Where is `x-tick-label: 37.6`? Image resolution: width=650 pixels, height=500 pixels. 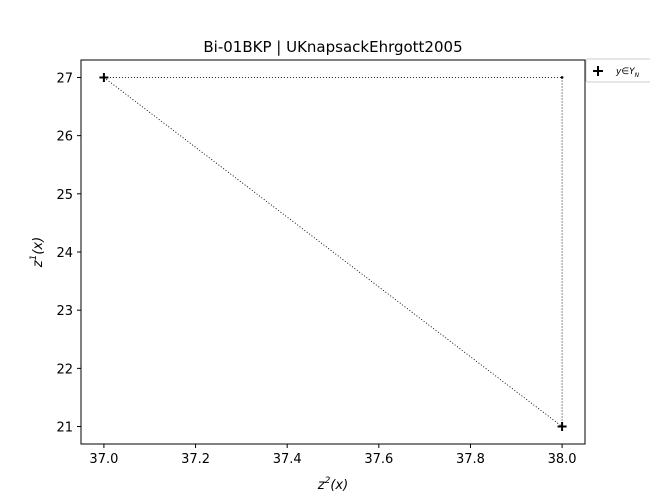
x-tick-label: 37.6 is located at coordinates (378, 459).